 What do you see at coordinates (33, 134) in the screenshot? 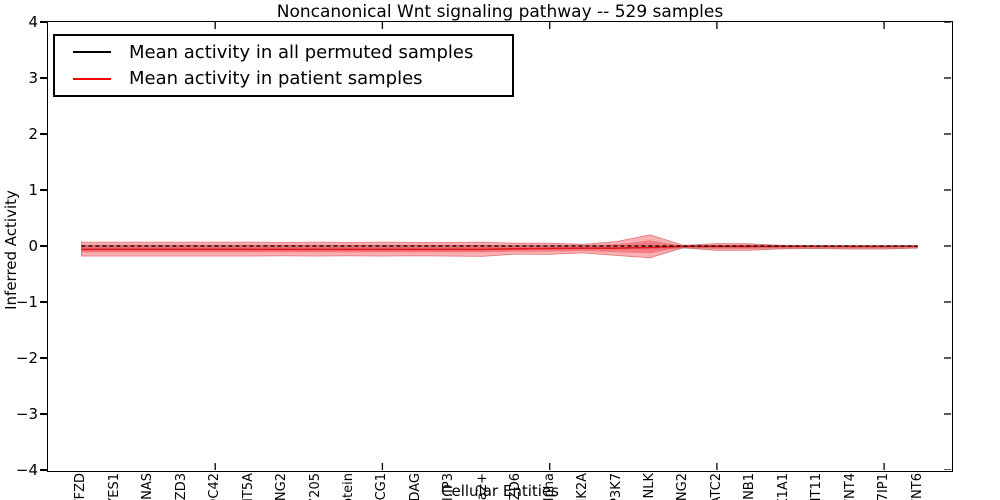
I see `y-tick-label: 2` at bounding box center [33, 134].